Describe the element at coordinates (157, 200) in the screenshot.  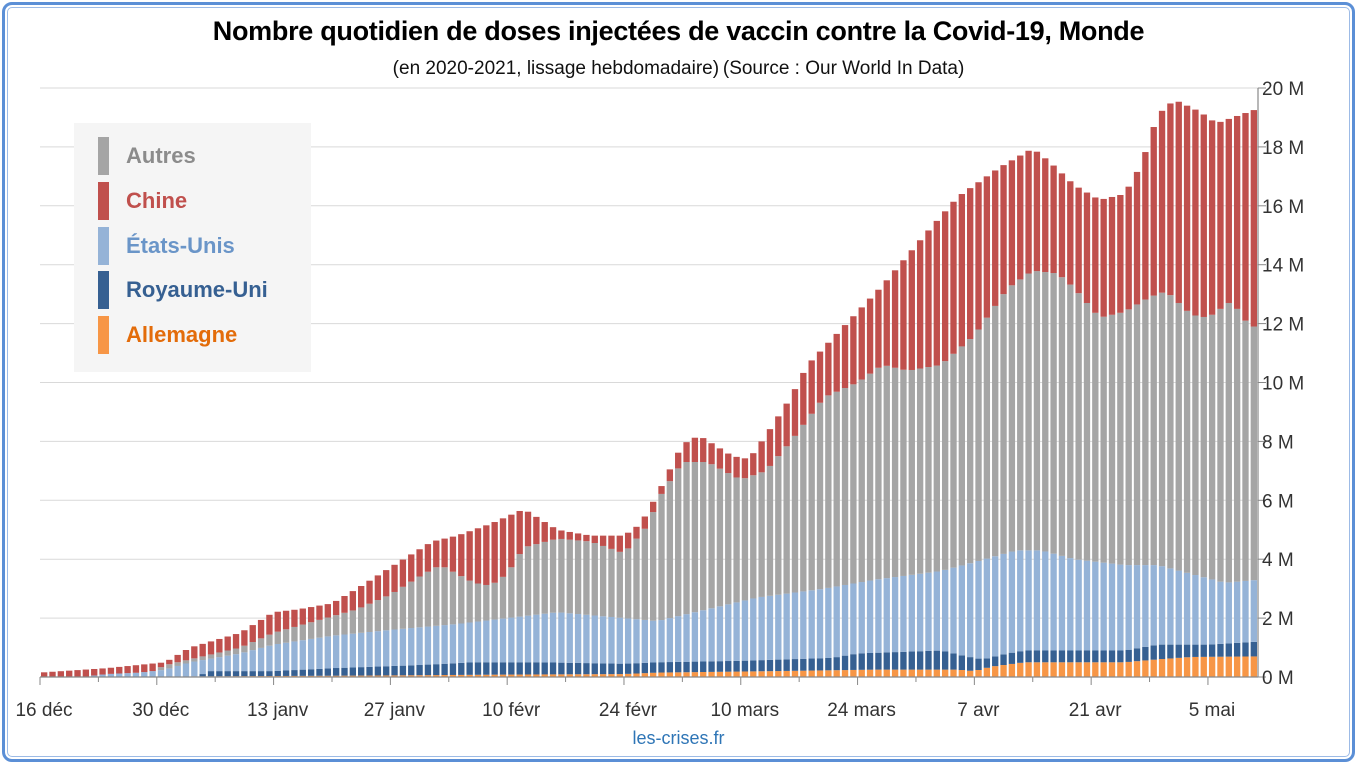
I see `legend-label: Chine` at that location.